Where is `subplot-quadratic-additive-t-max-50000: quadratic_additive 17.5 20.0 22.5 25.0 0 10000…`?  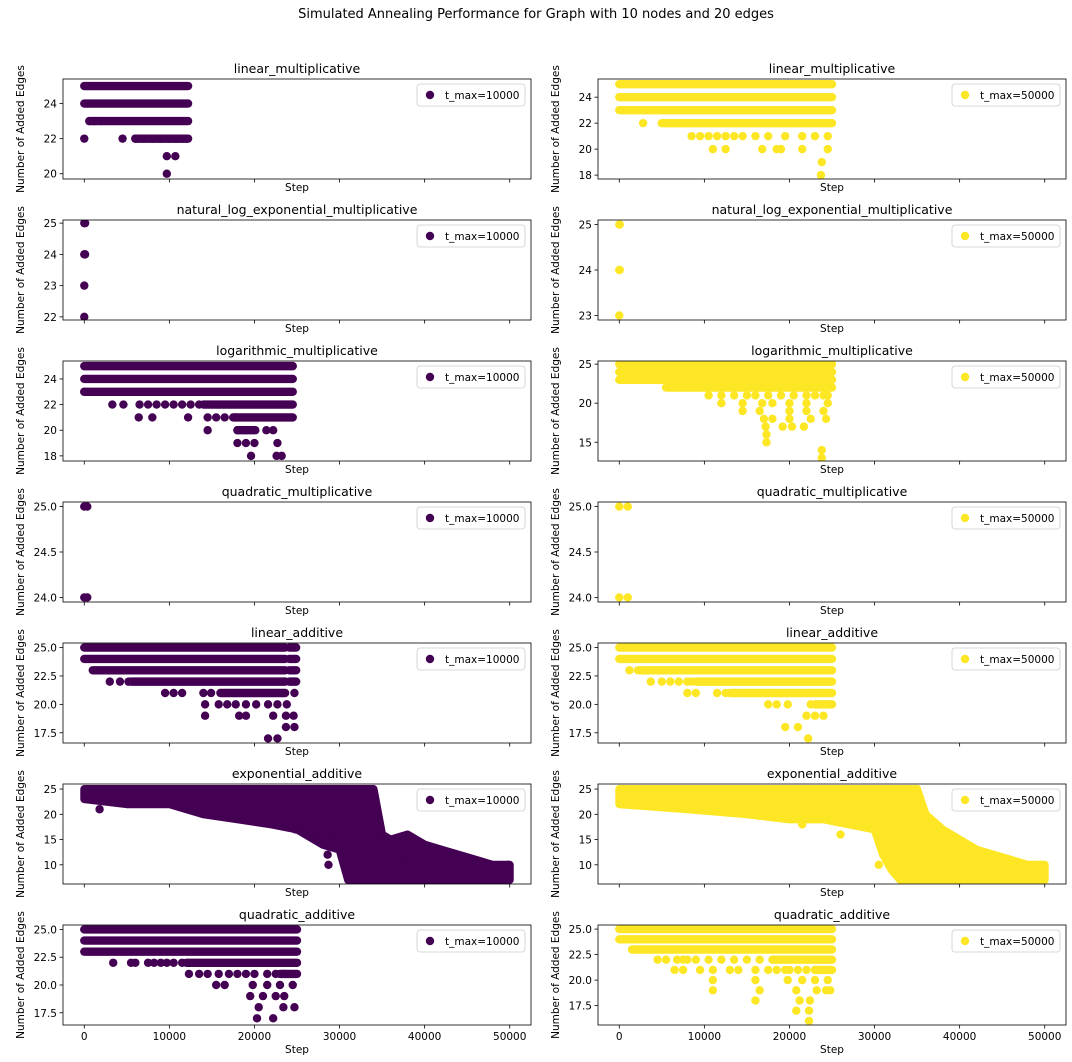
subplot-quadratic-additive-t-max-50000: quadratic_additive 17.5 20.0 22.5 25.0 0 10000… is located at coordinates (808, 981).